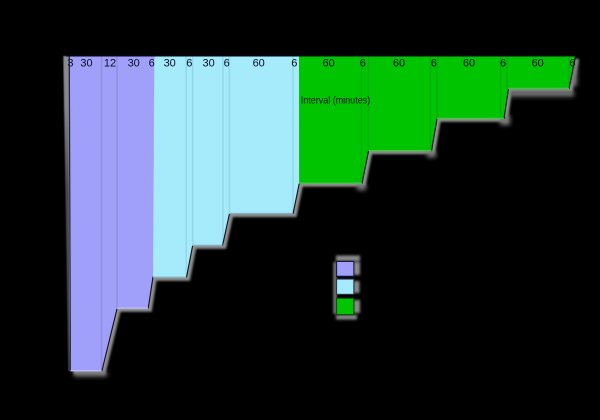 Image resolution: width=600 pixels, height=420 pixels. Describe the element at coordinates (70, 63) in the screenshot. I see `svg-text: 3` at that location.